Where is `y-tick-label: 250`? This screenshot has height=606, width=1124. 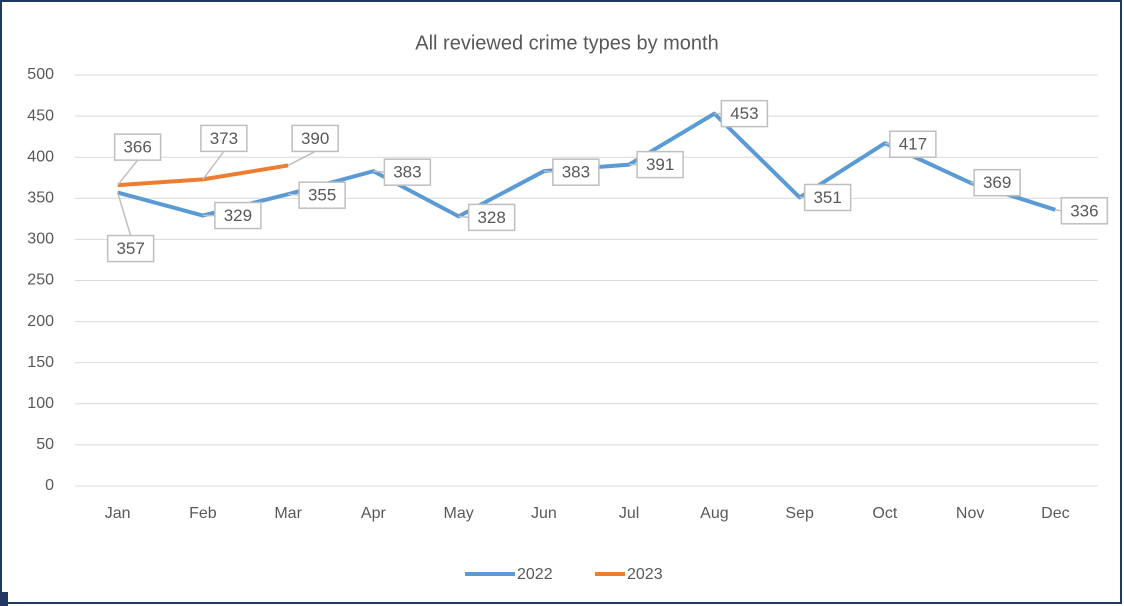 y-tick-label: 250 is located at coordinates (40, 280).